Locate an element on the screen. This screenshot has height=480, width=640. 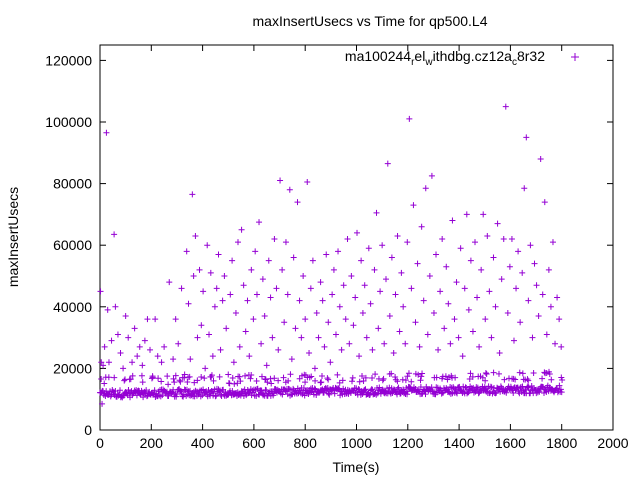
x-axis-title: Time(s) is located at coordinates (356, 467).